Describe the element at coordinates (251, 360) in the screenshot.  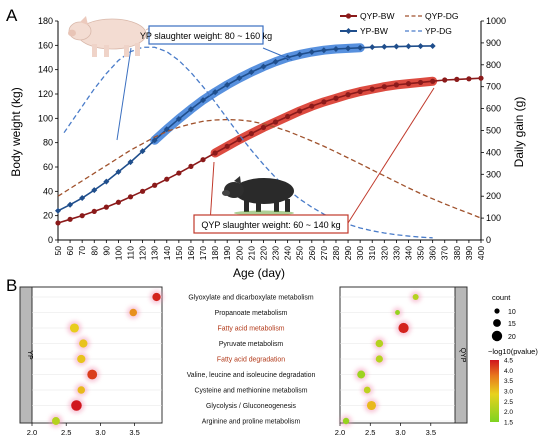
I see `pathway-label: Fatty acid degradation` at that location.